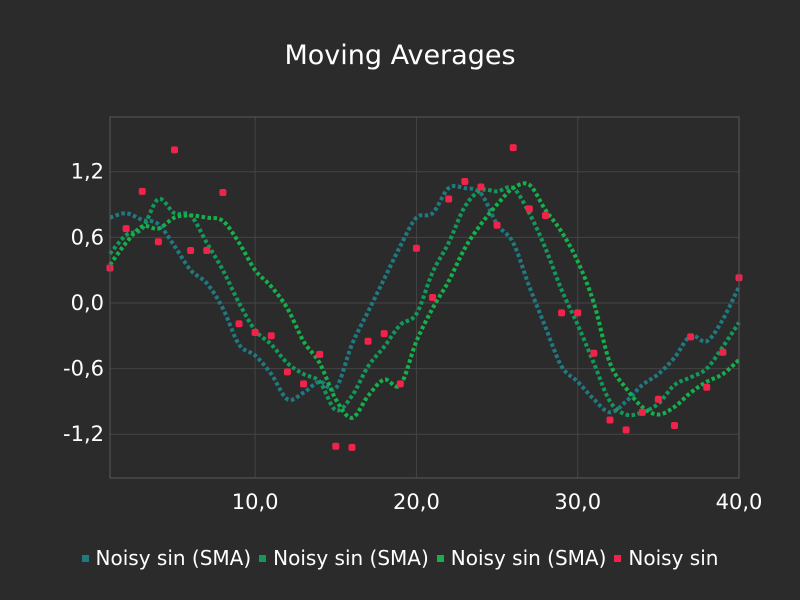 The height and width of the screenshot is (600, 800). What do you see at coordinates (673, 558) in the screenshot?
I see `legend-label: Noisy sin` at bounding box center [673, 558].